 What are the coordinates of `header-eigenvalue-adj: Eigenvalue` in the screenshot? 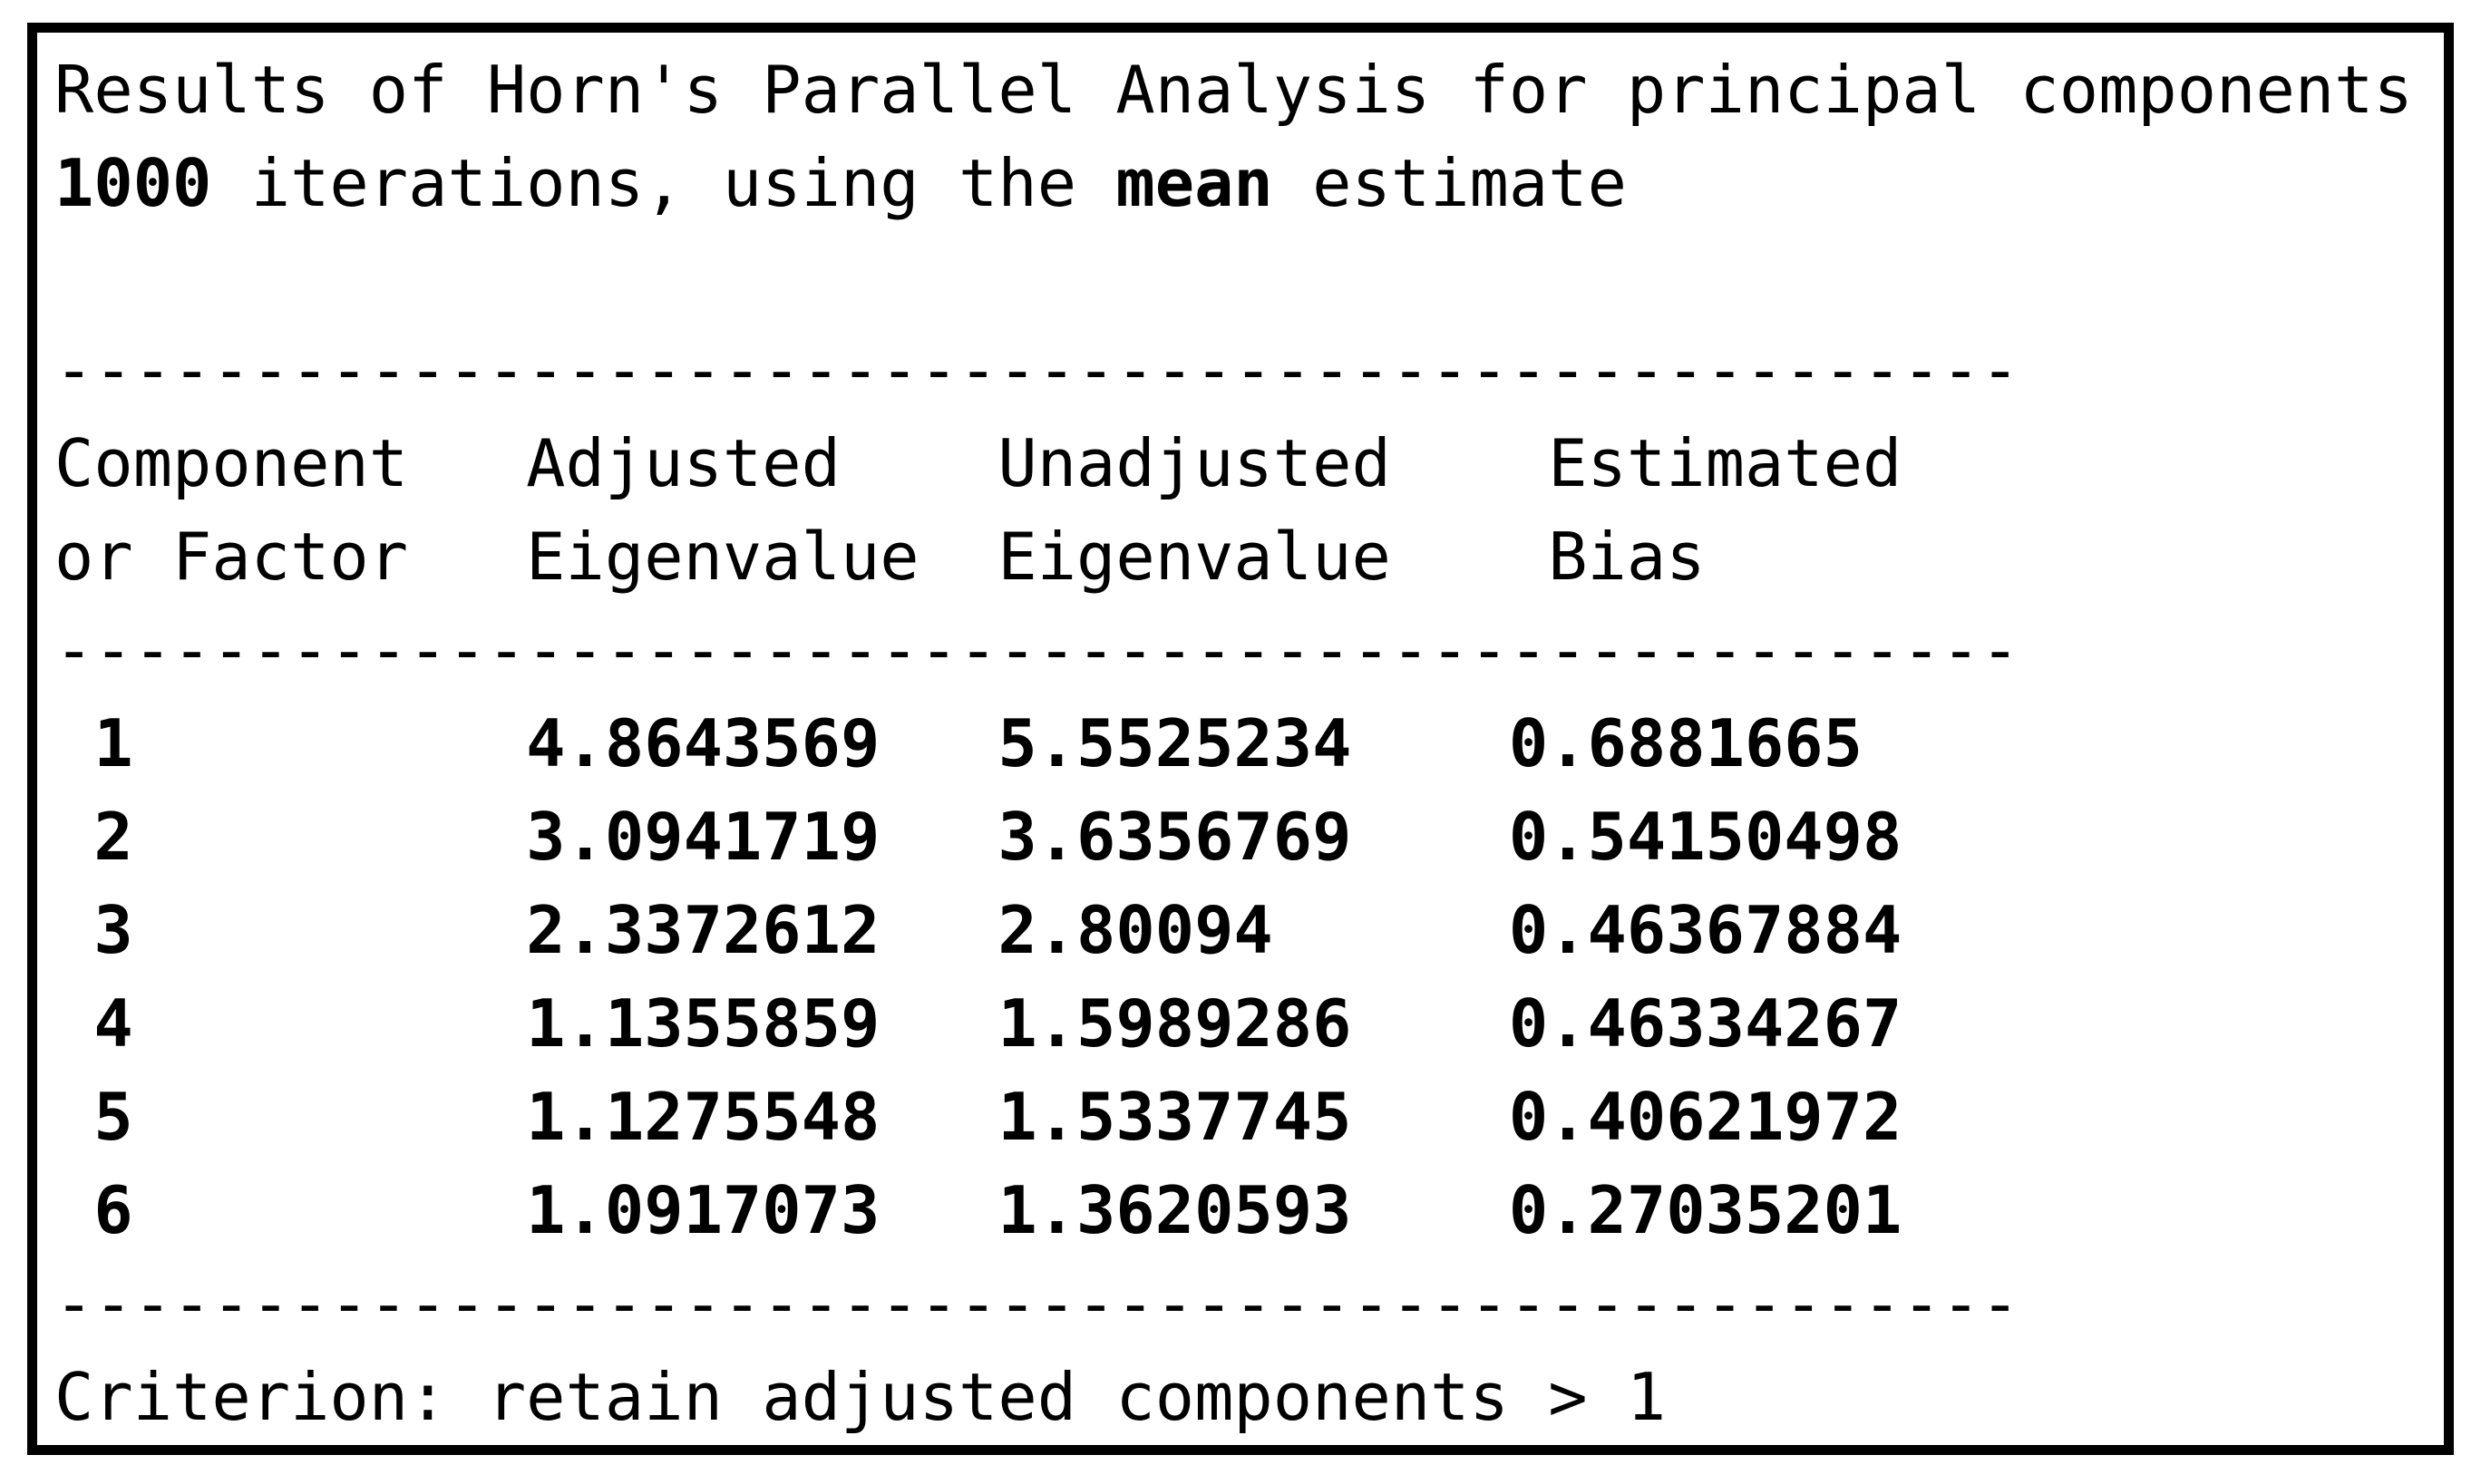 It's located at (723, 557).